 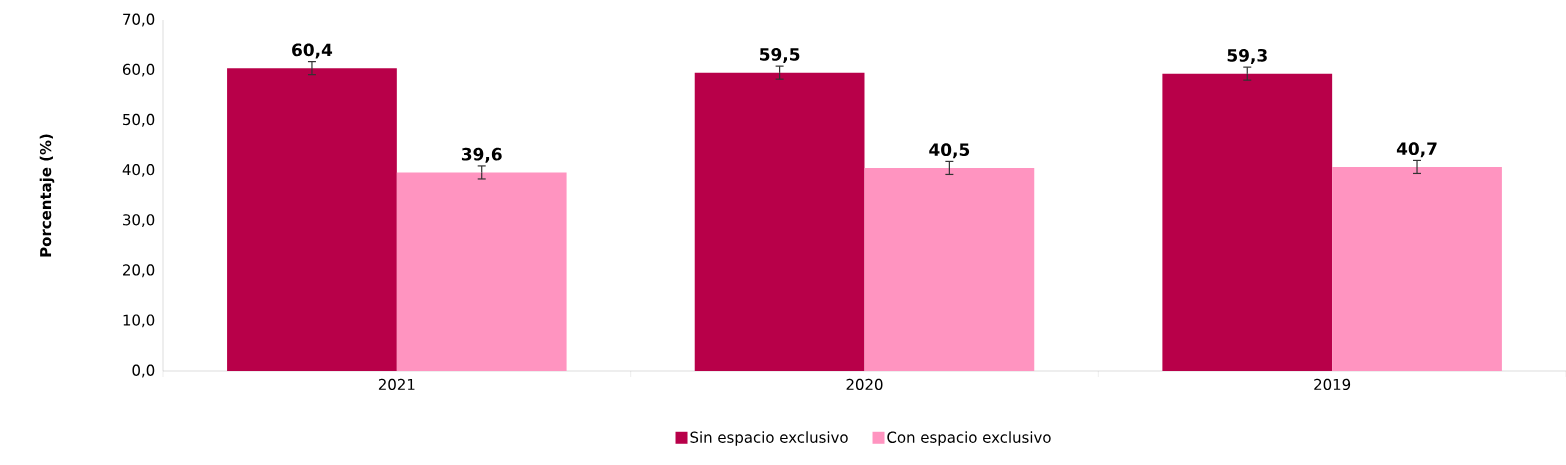 What do you see at coordinates (312, 51) in the screenshot?
I see `data-label: 60,4` at bounding box center [312, 51].